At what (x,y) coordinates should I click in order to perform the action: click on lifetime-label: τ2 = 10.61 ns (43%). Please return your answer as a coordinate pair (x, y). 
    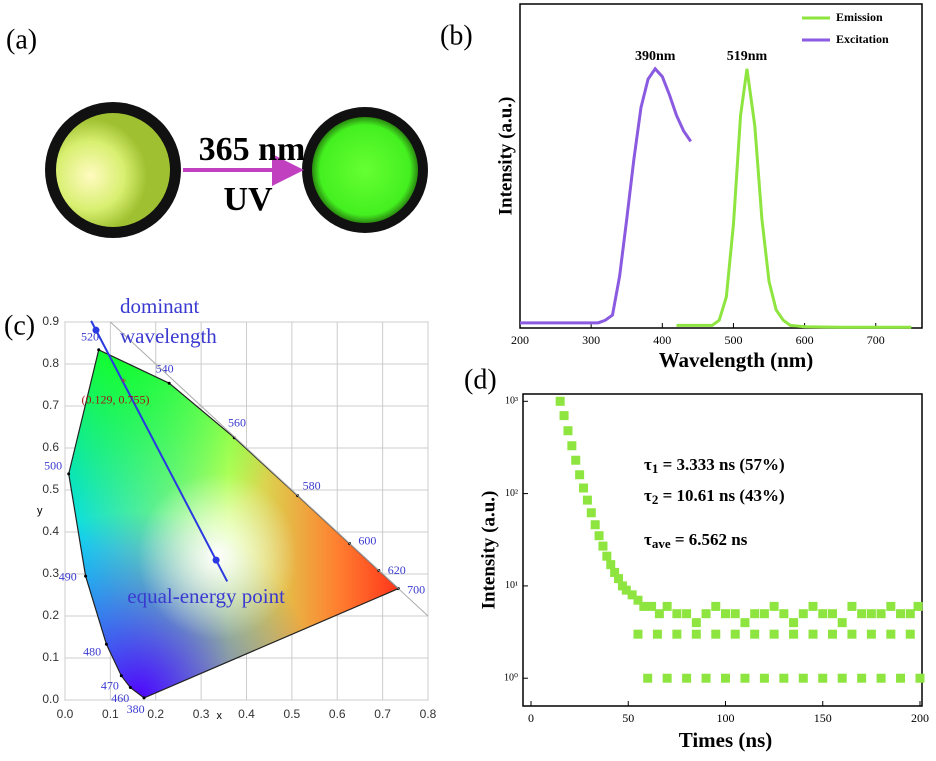
    Looking at the image, I should click on (714, 496).